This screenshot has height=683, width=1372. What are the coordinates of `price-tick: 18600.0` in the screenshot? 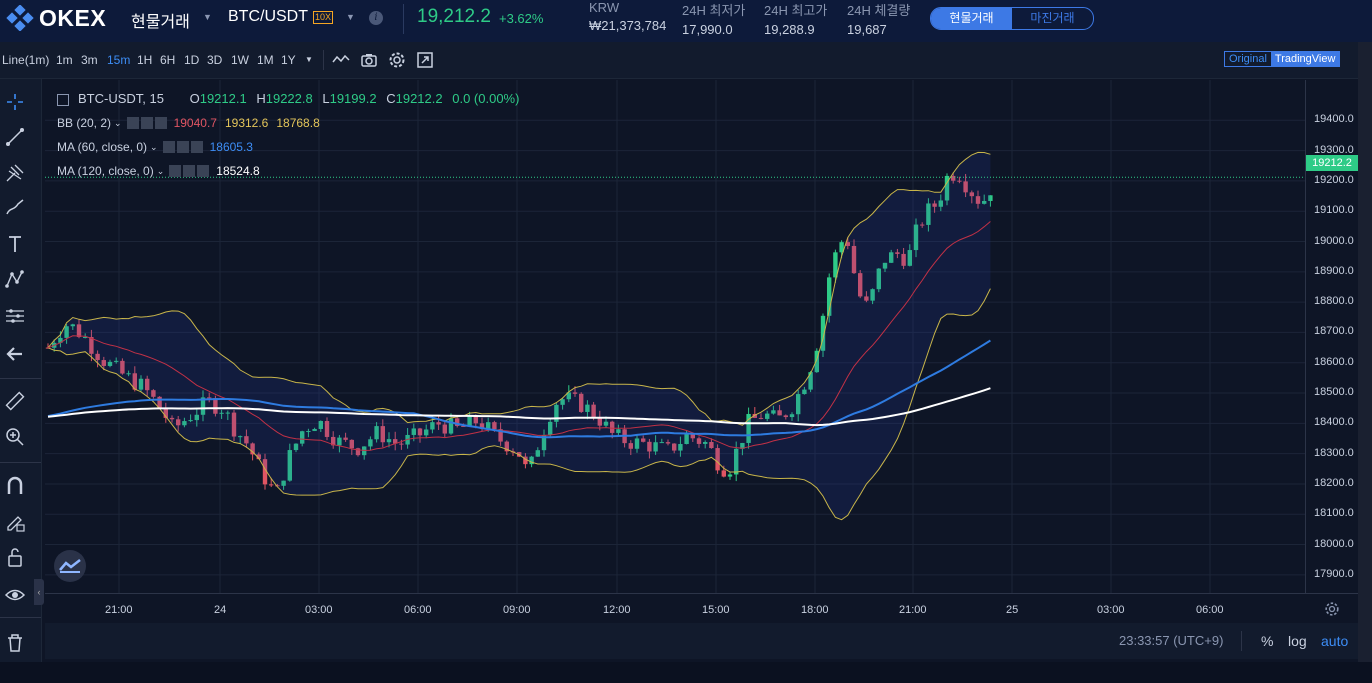 It's located at (1334, 361).